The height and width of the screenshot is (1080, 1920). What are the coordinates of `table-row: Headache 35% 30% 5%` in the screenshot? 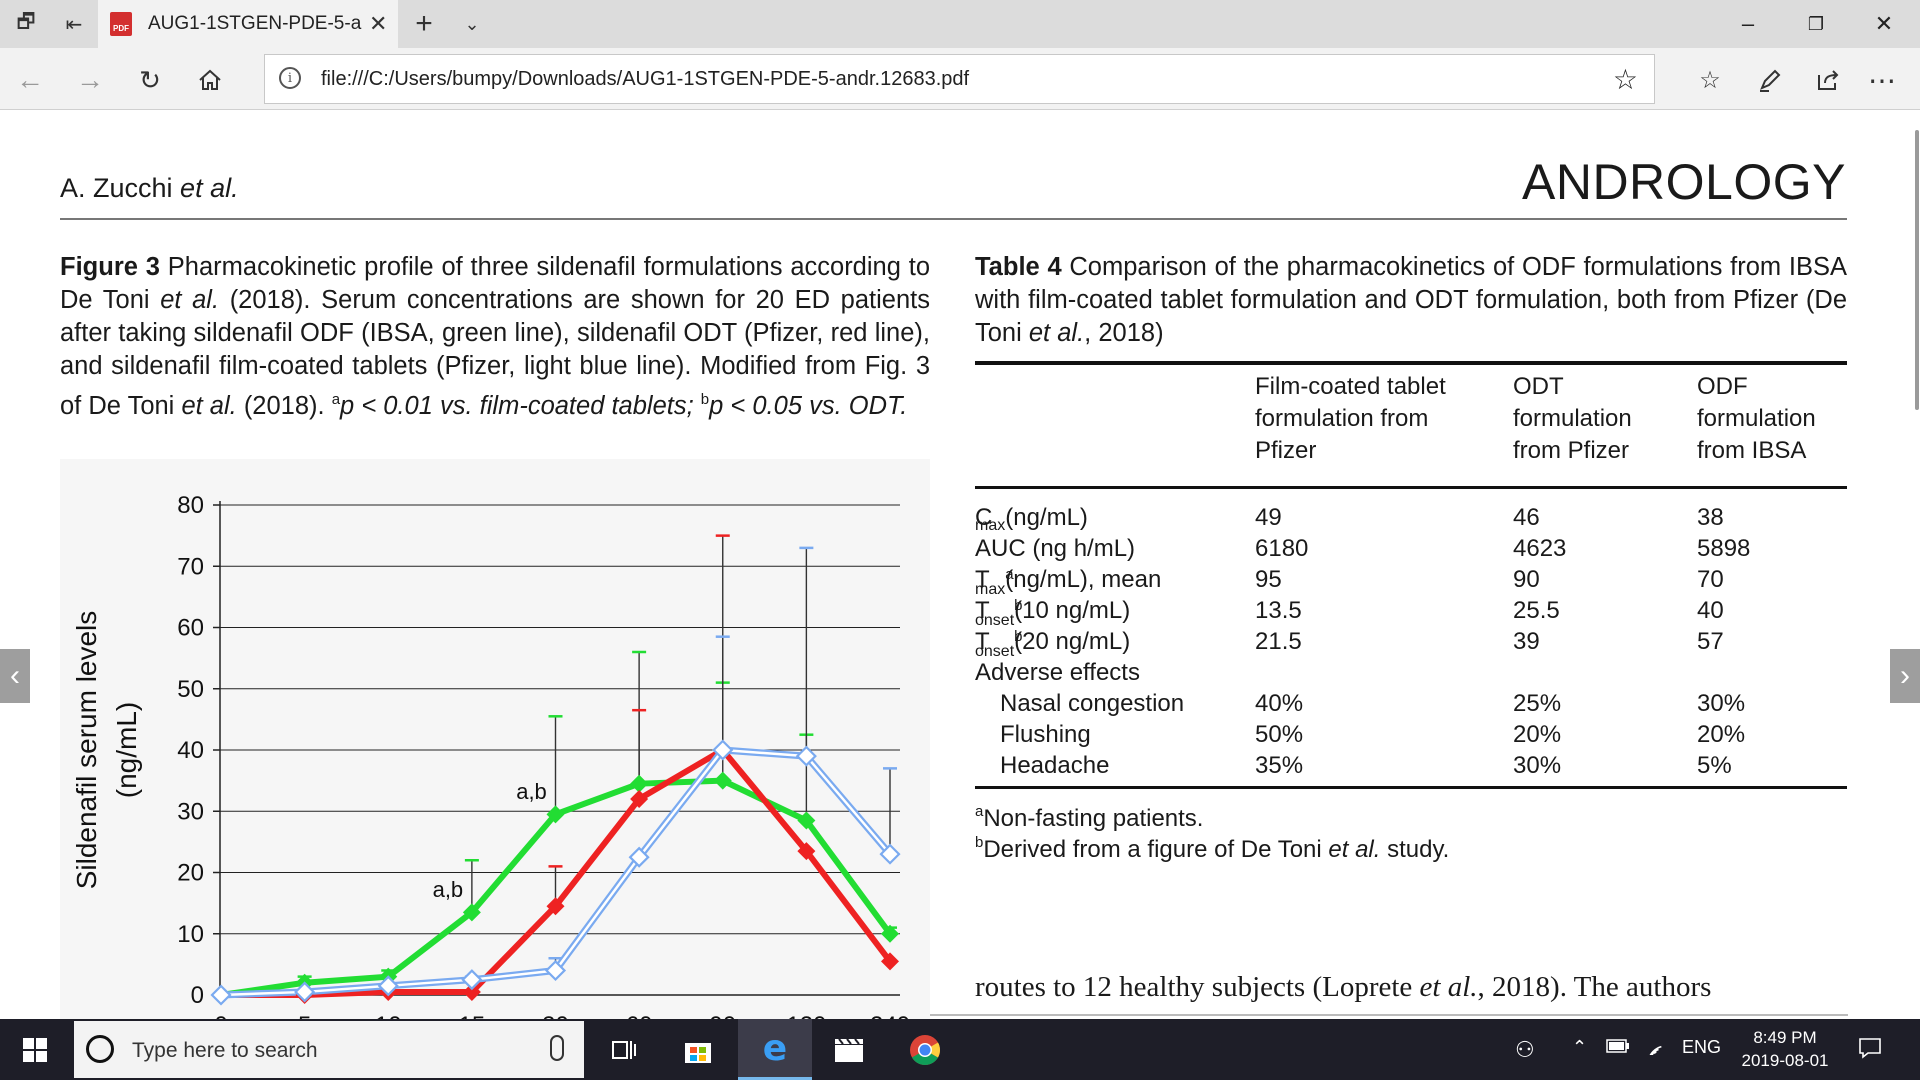 It's located at (1366, 765).